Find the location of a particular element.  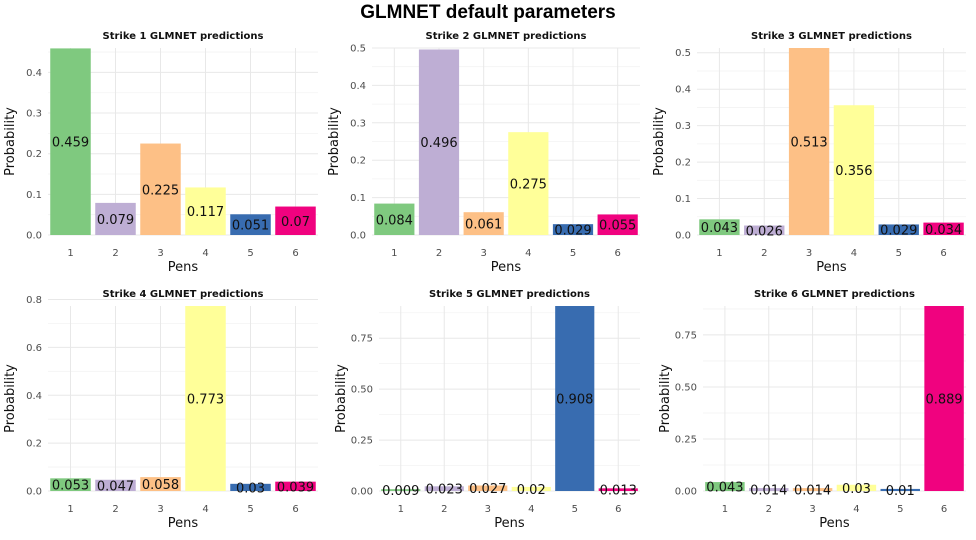

y-tick-label: 0.75 is located at coordinates (362, 339).